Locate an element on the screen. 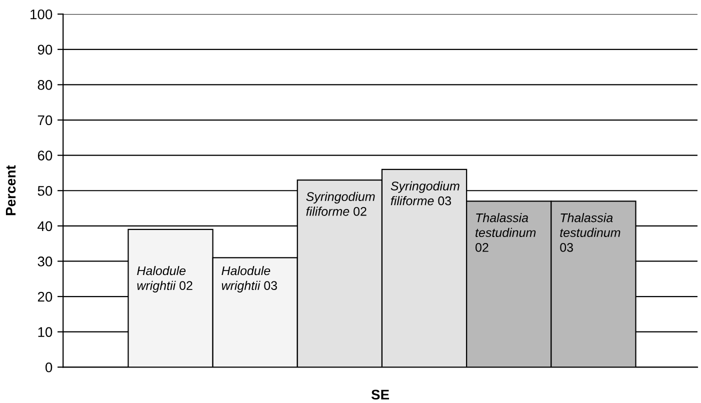 The height and width of the screenshot is (403, 701). y-tick-label: 0 is located at coordinates (48, 367).